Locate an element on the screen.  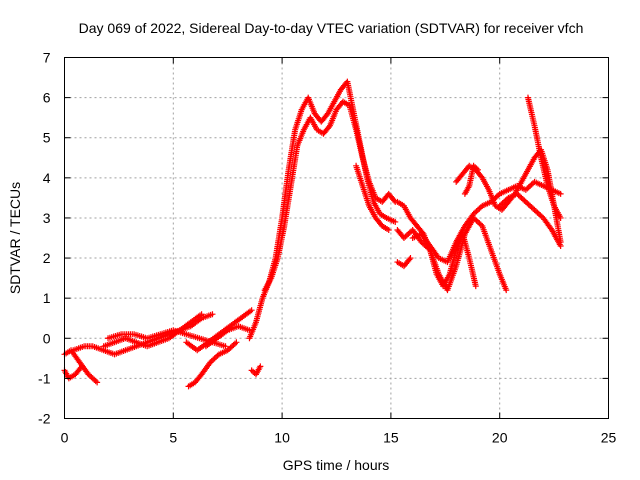
y-tick-label: 0 is located at coordinates (47, 338).